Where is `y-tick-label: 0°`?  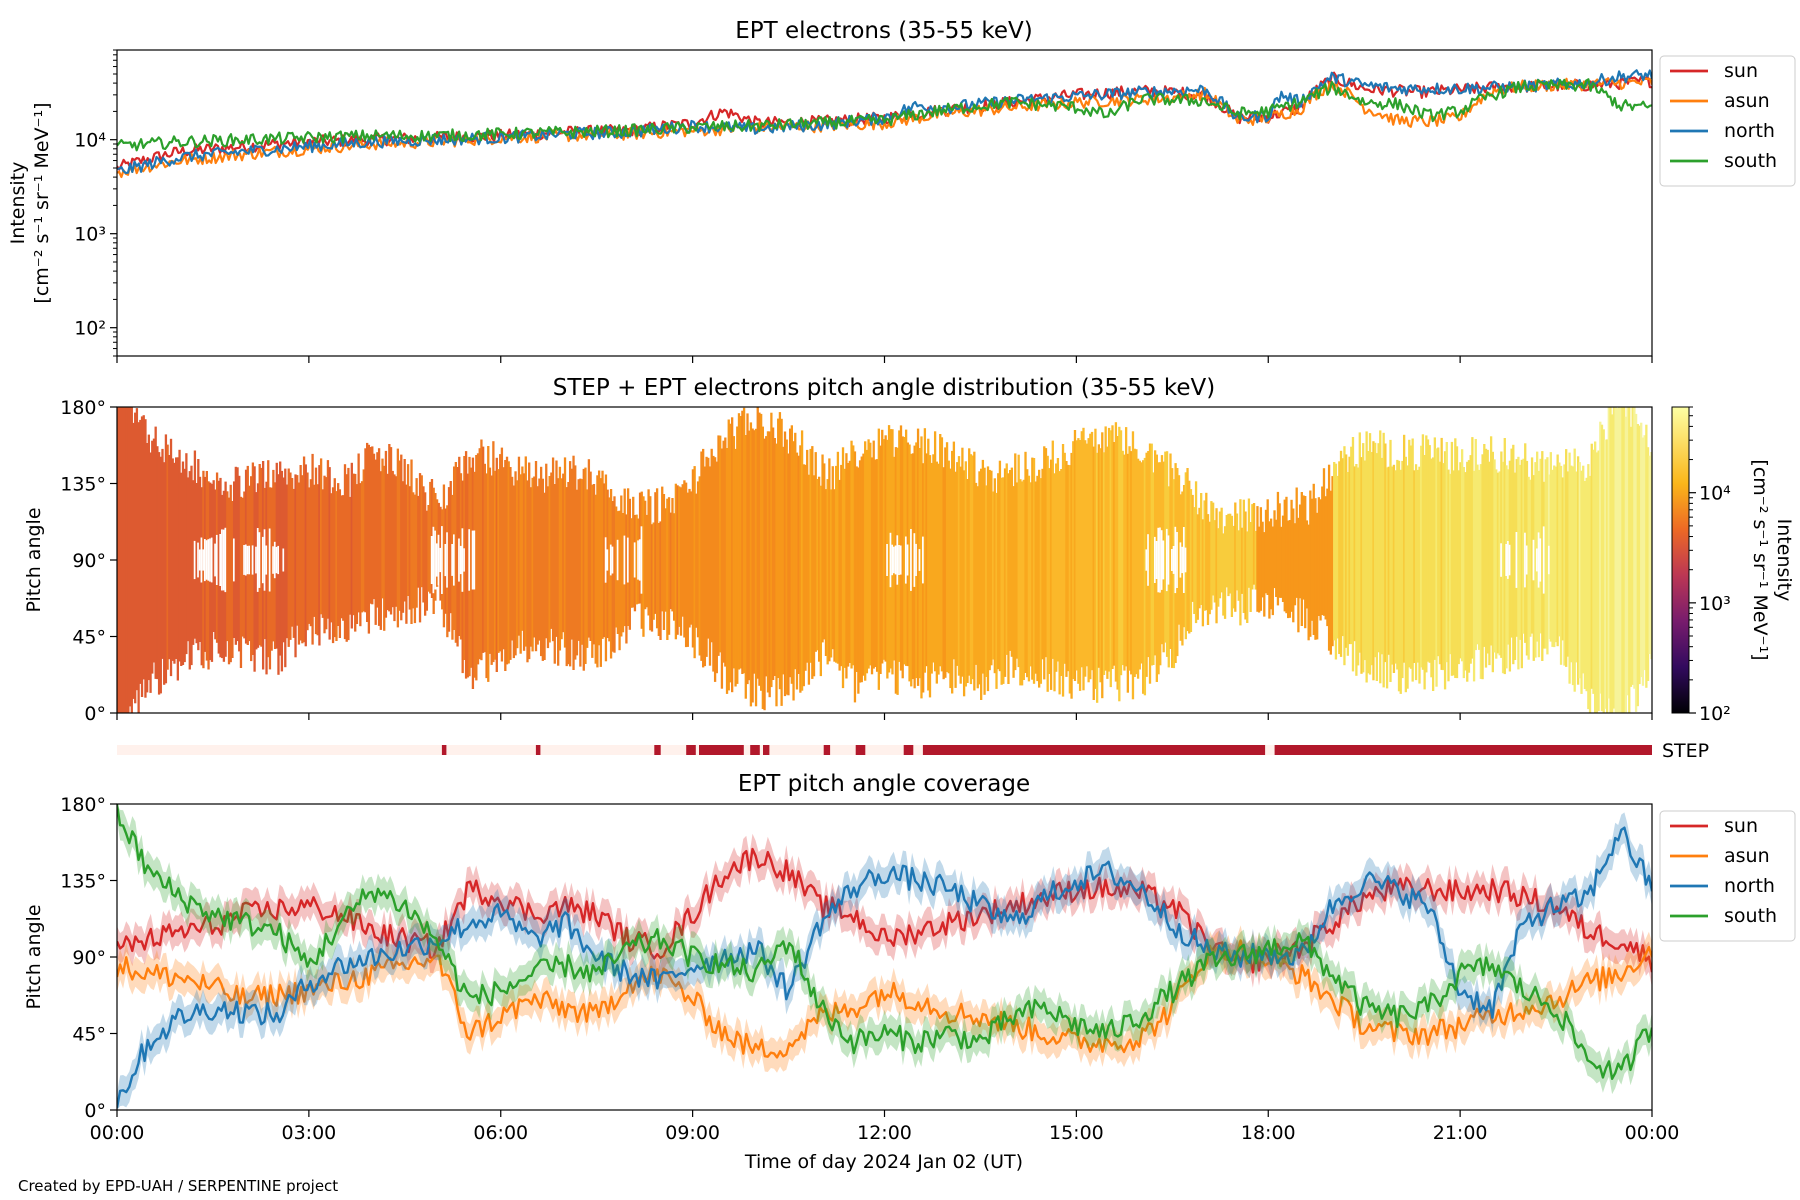
y-tick-label: 0° is located at coordinates (95, 714).